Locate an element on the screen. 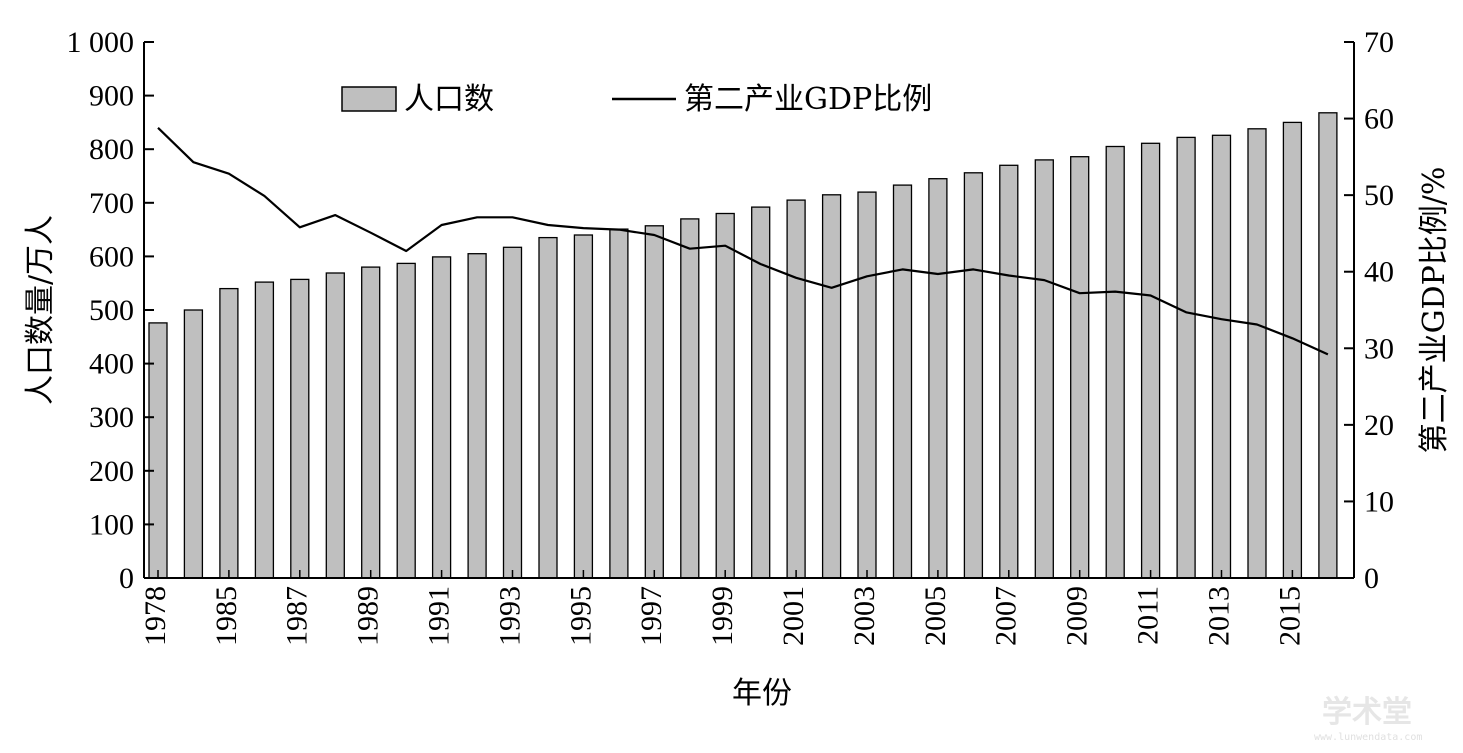 The image size is (1463, 753). right-tick-label: 40 is located at coordinates (1379, 272).